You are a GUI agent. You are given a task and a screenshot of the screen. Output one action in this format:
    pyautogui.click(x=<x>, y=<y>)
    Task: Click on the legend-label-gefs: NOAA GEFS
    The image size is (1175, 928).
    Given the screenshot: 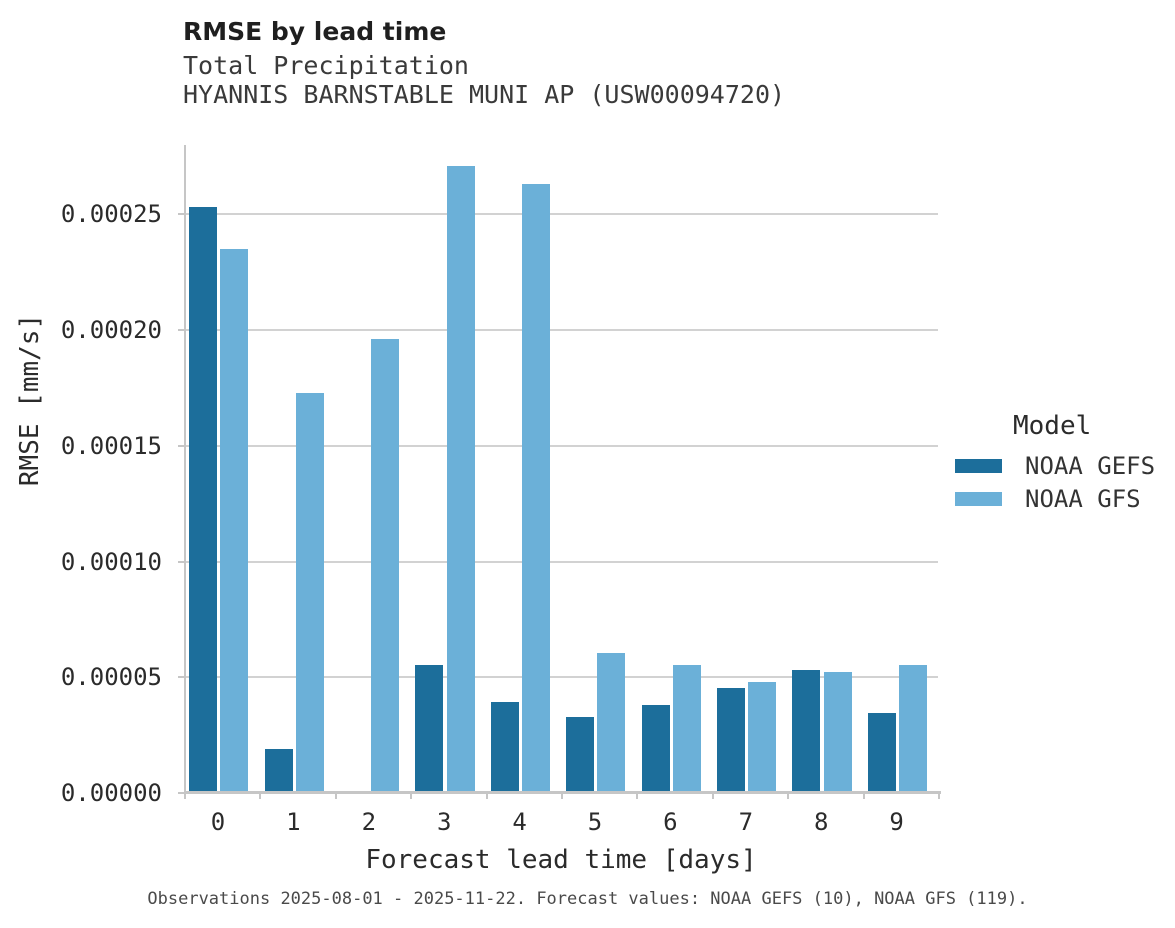 What is the action you would take?
    pyautogui.click(x=1090, y=466)
    